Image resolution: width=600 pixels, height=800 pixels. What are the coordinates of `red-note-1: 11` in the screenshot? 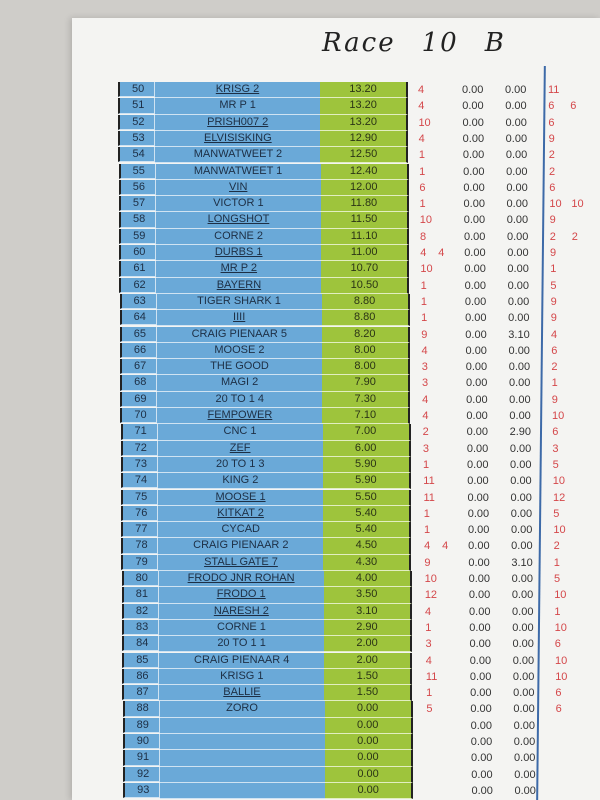 It's located at (431, 676).